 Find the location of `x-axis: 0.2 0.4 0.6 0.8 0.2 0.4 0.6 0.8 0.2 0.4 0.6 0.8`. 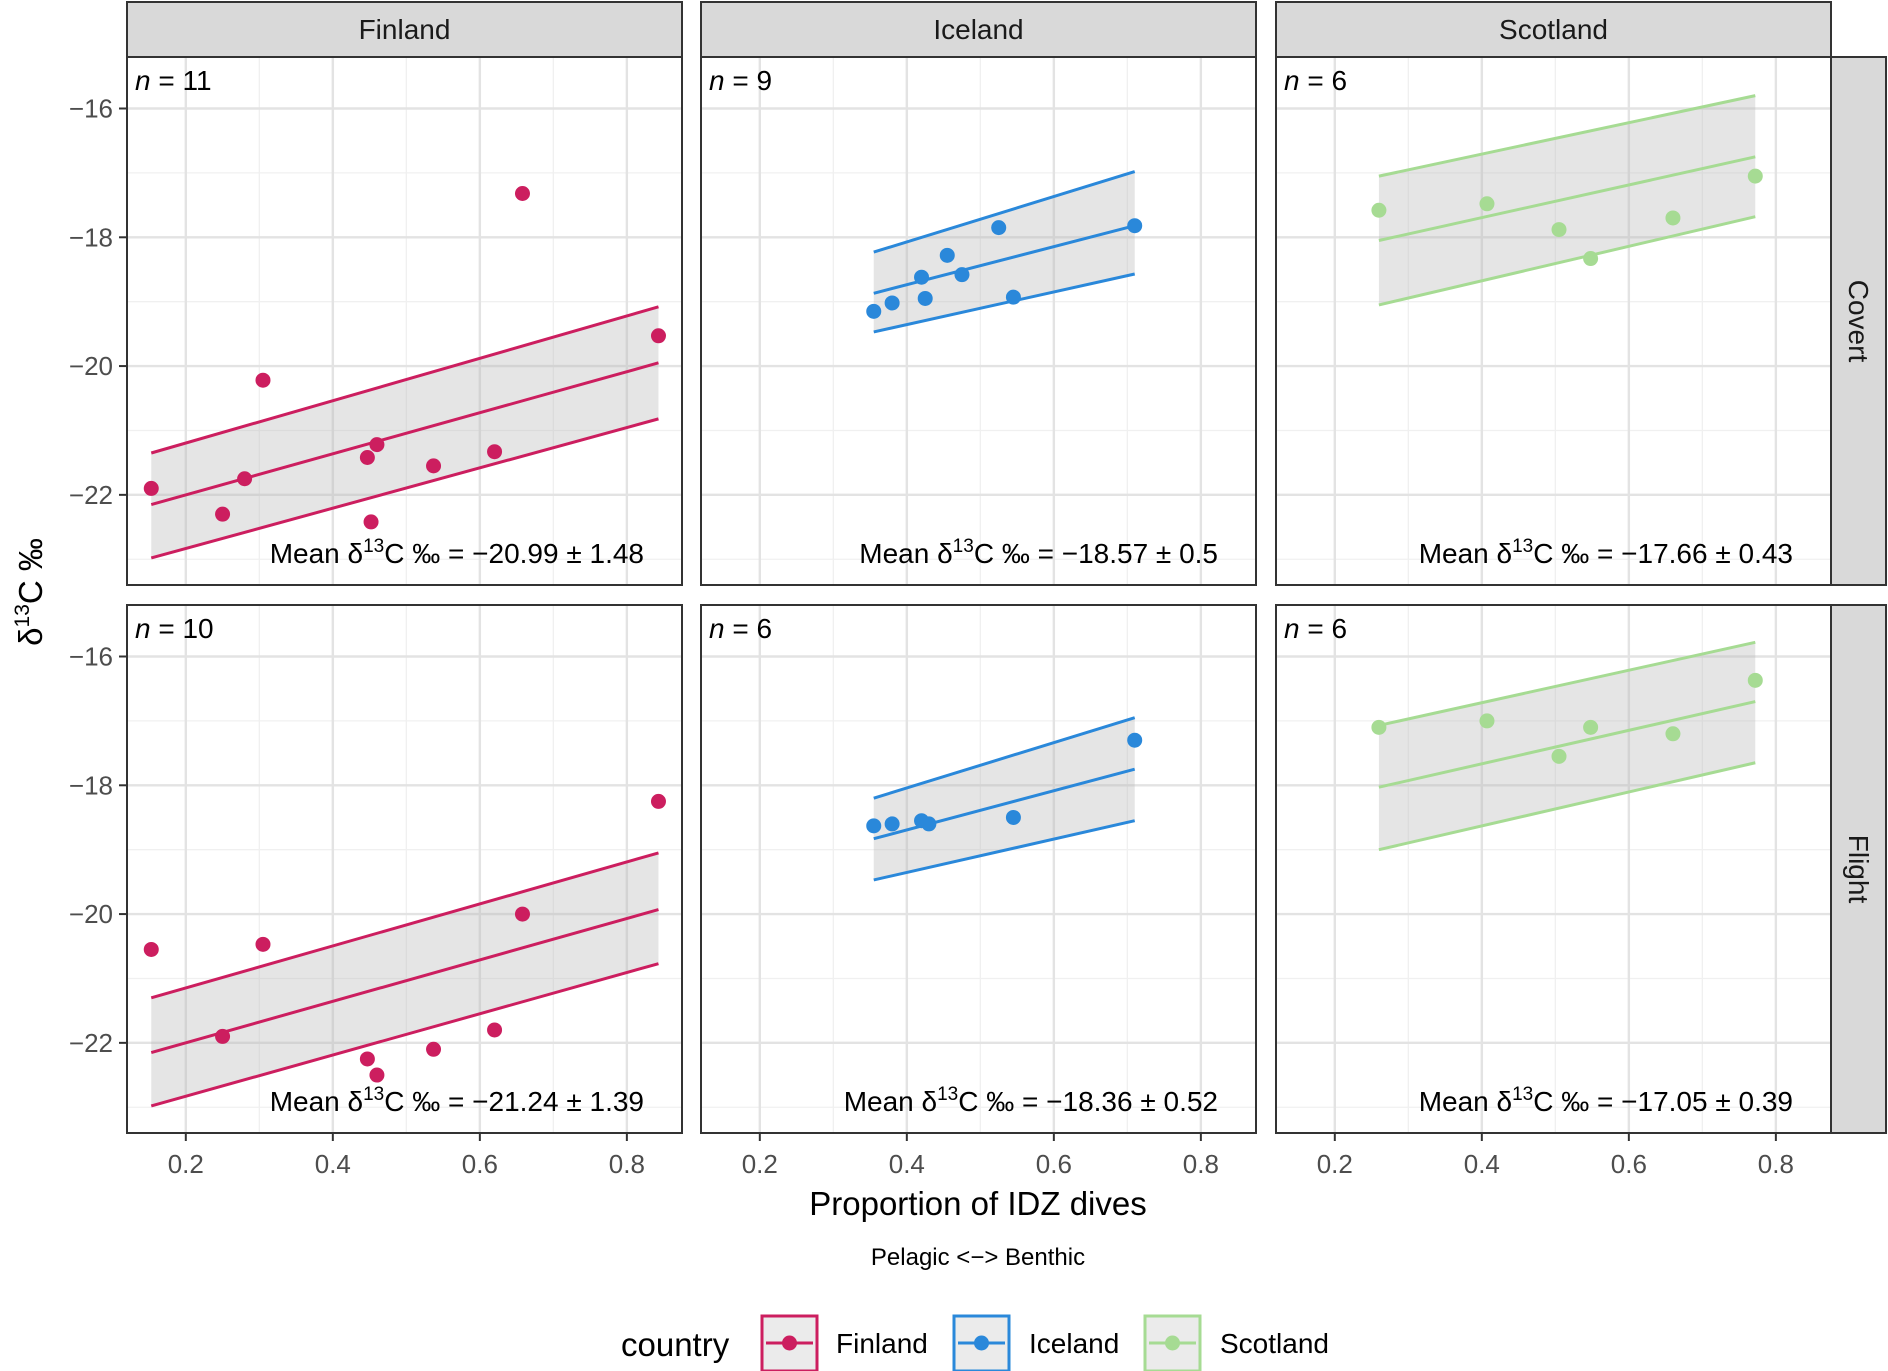

x-axis: 0.2 0.4 0.6 0.8 0.2 0.4 0.6 0.8 0.2 0.4 0.6 0.8 is located at coordinates (981, 1156).